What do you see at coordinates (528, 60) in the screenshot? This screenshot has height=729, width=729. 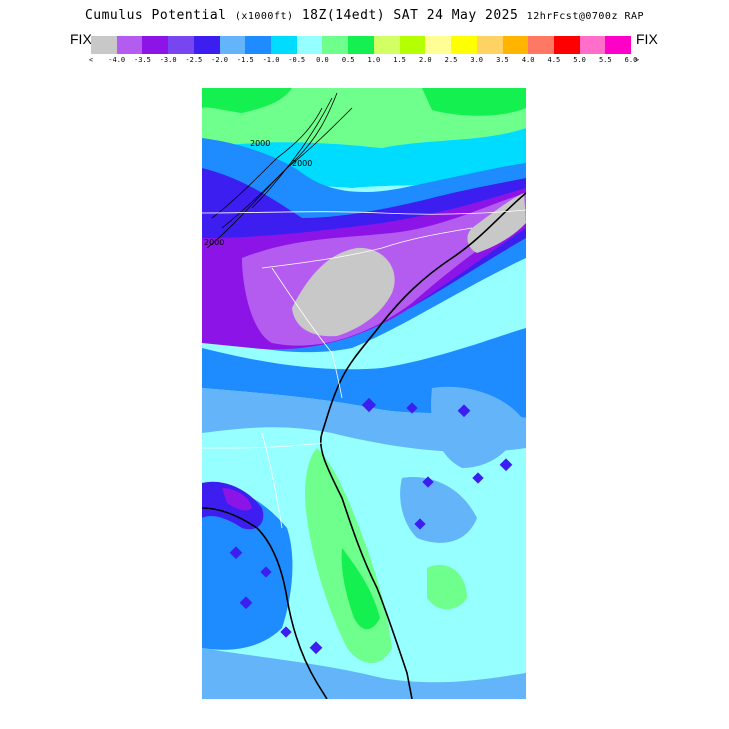 I see `legend-tick-label: 4.0` at bounding box center [528, 60].